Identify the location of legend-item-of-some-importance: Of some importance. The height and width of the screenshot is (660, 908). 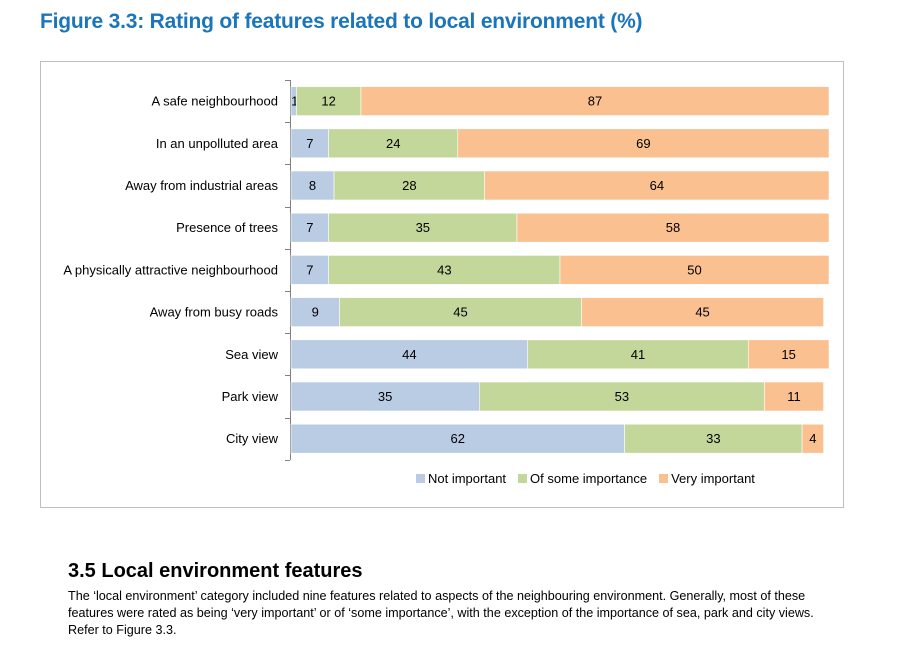
(582, 478).